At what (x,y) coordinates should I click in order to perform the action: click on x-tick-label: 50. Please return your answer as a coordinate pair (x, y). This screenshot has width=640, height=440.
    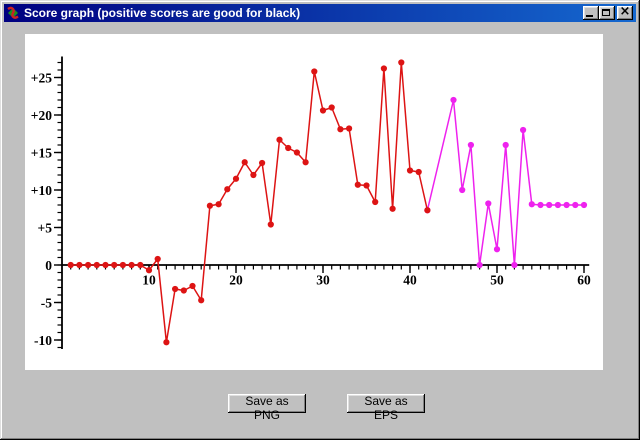
    Looking at the image, I should click on (497, 280).